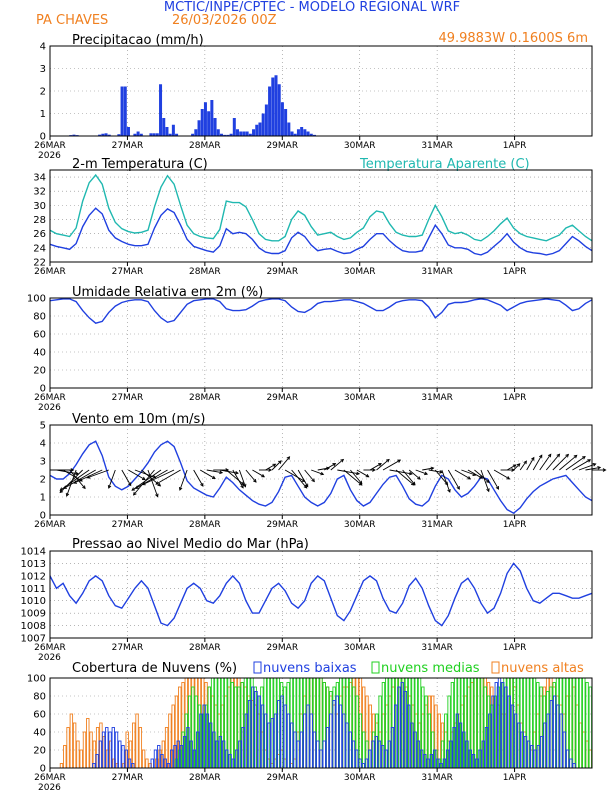  I want to click on pressure-xtick-label: 31MAR, so click(437, 648).